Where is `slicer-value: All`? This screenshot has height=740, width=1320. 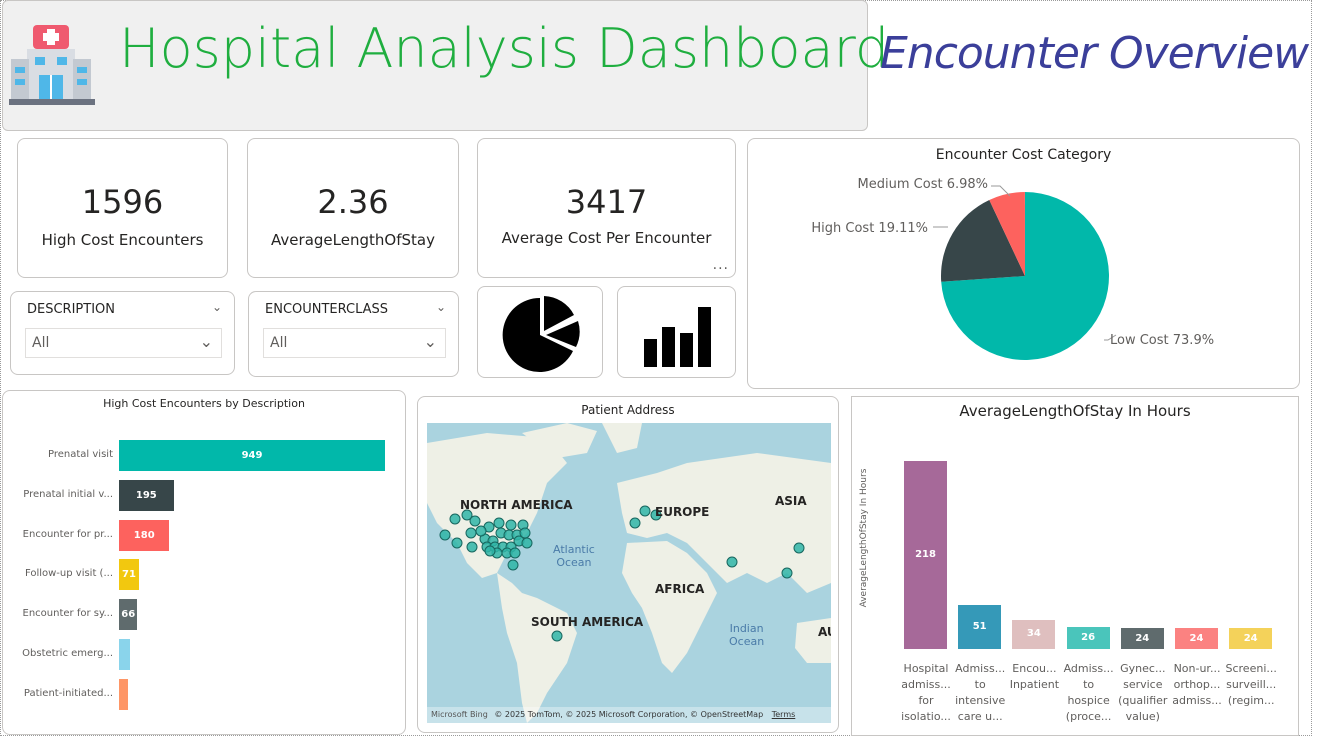
slicer-value: All is located at coordinates (279, 343).